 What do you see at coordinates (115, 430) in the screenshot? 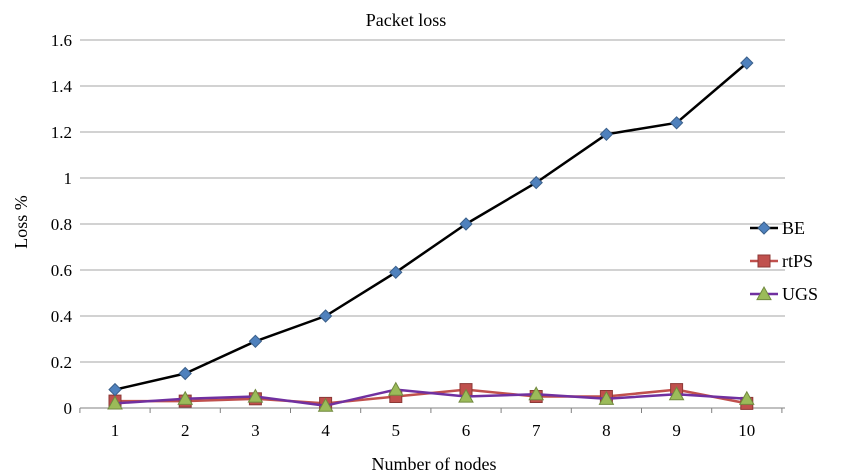
I see `x-tick-label: 1` at bounding box center [115, 430].